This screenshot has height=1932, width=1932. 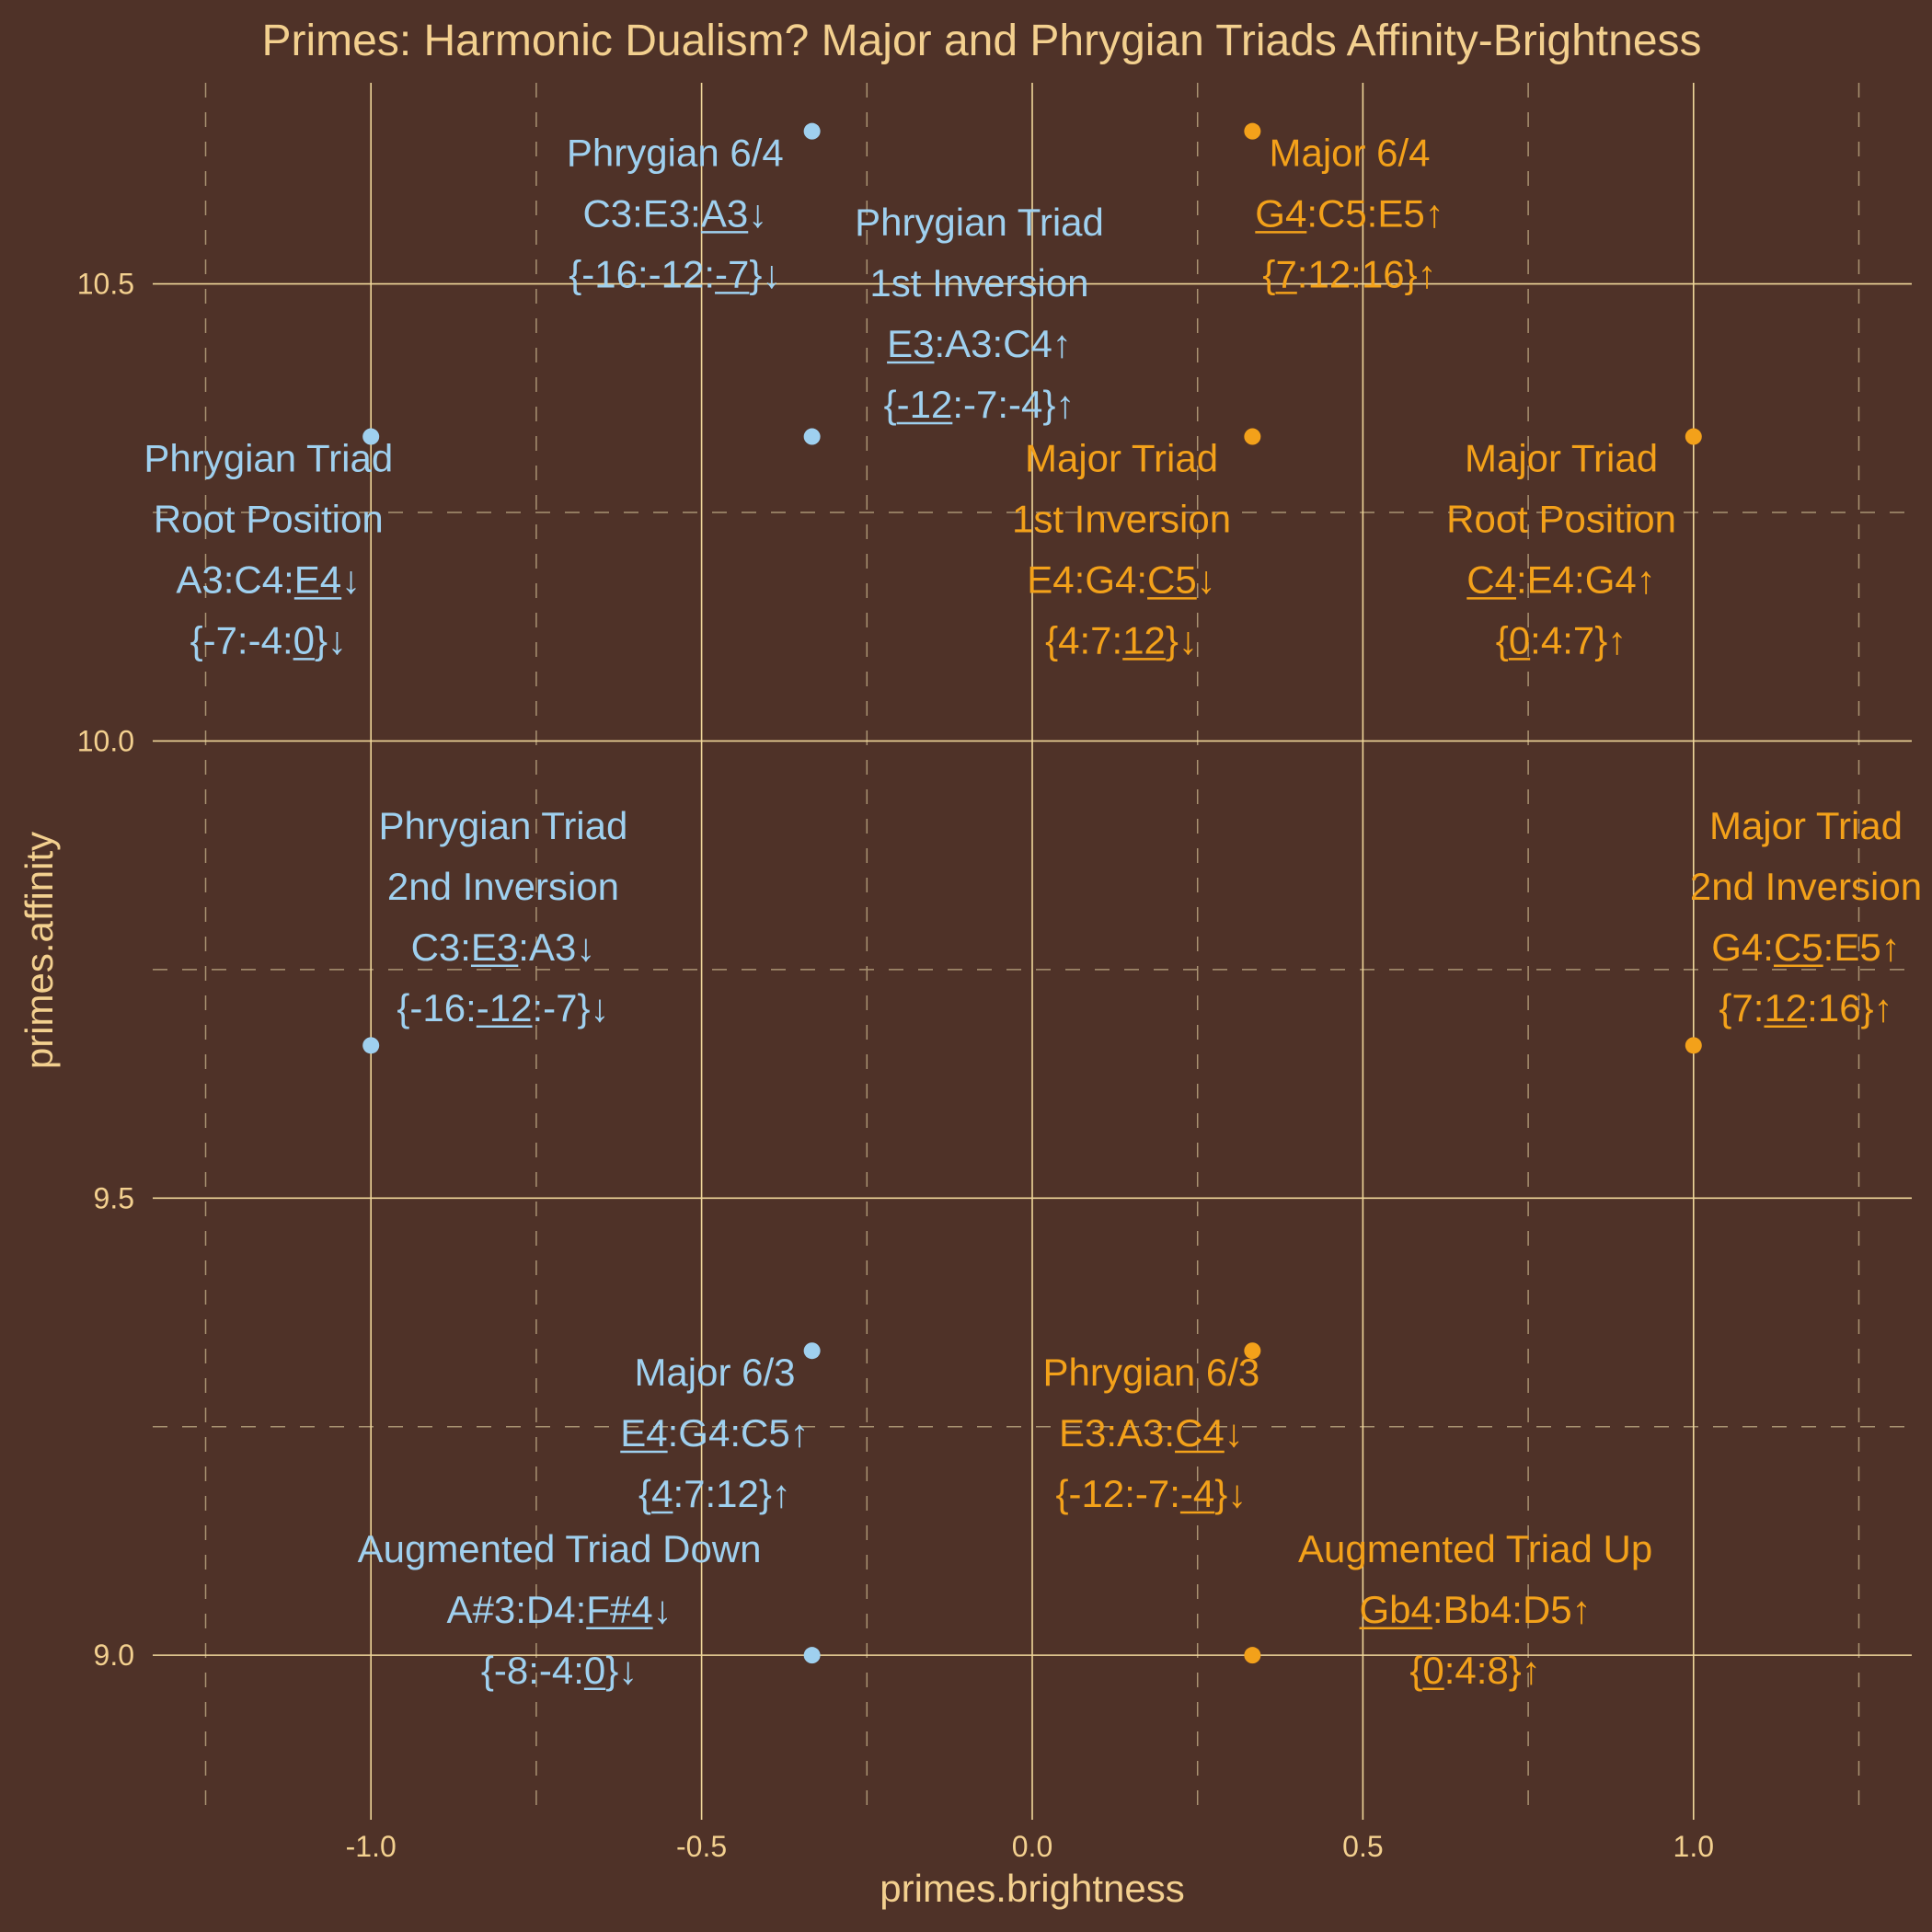 I want to click on annotation-segment: :G4:C5↑, so click(x=739, y=1433).